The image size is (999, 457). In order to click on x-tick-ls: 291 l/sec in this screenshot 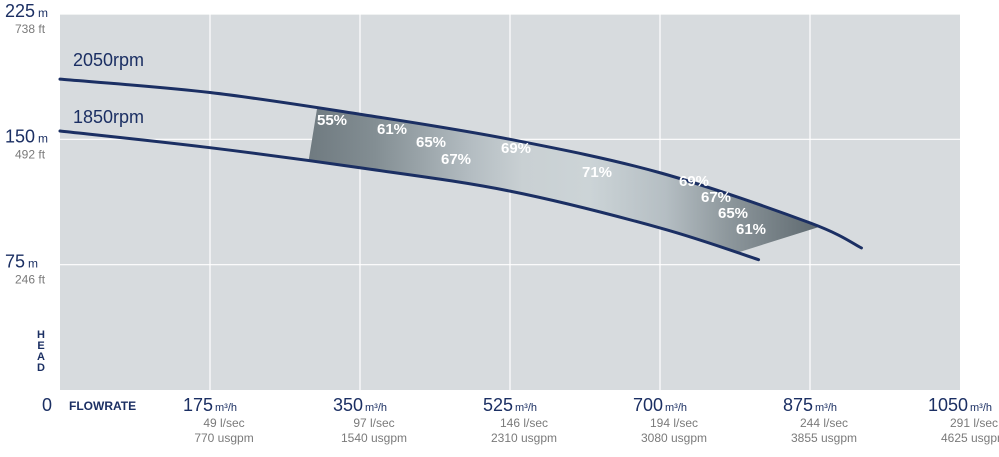, I will do `click(974, 423)`.